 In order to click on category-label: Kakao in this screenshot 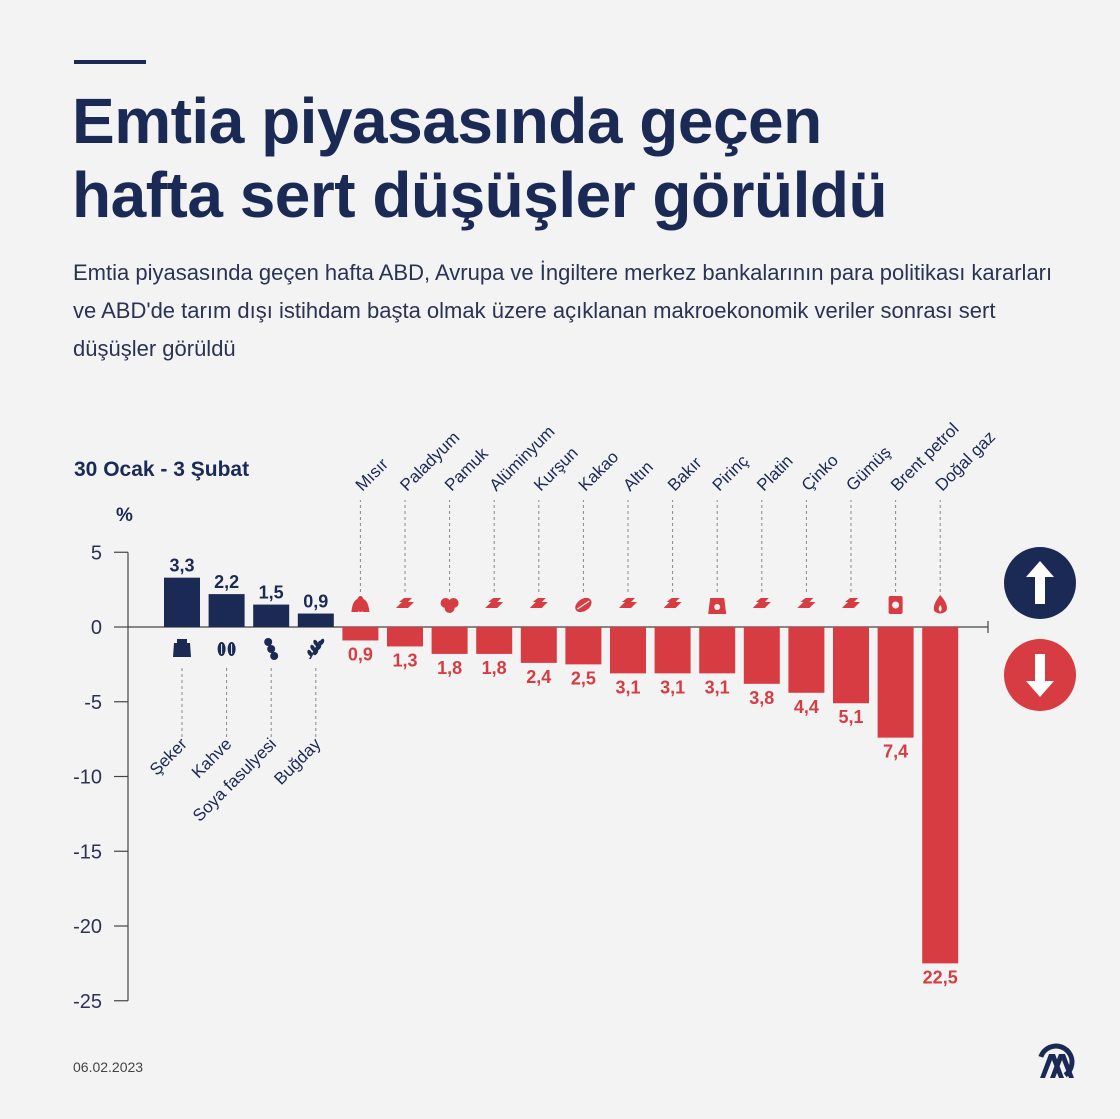, I will do `click(599, 471)`.